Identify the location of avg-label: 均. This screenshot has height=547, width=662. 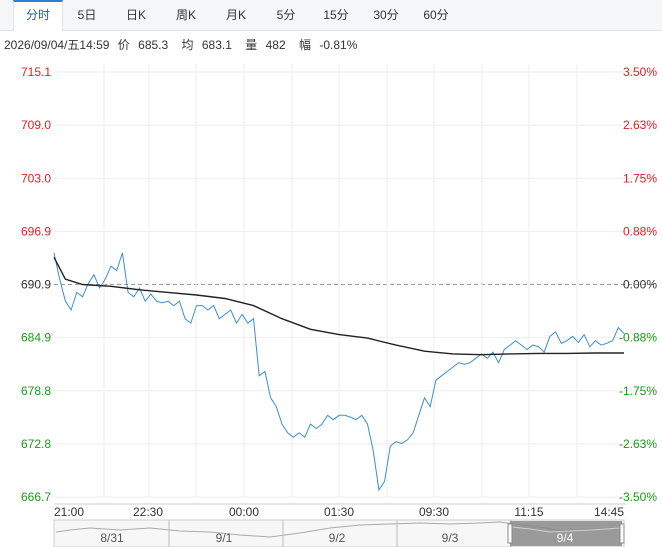
(187, 45).